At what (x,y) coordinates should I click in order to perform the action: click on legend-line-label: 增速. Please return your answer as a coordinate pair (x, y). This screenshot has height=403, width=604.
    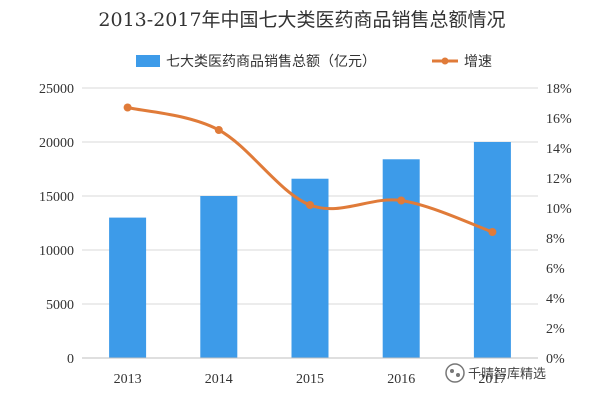
    Looking at the image, I should click on (478, 62).